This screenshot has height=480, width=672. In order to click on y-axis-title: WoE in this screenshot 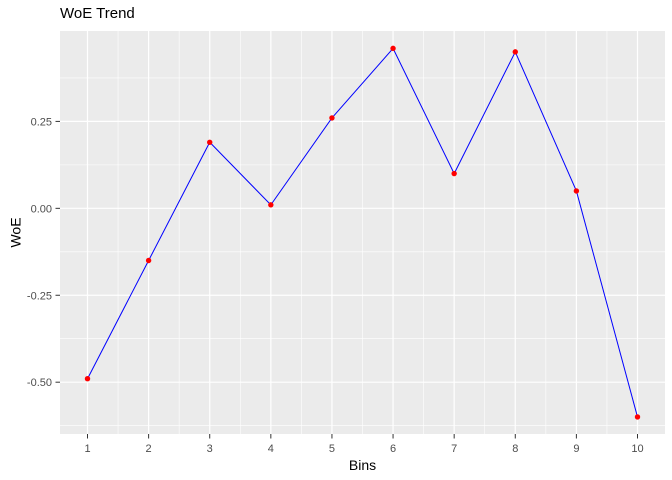, I will do `click(15, 232)`.